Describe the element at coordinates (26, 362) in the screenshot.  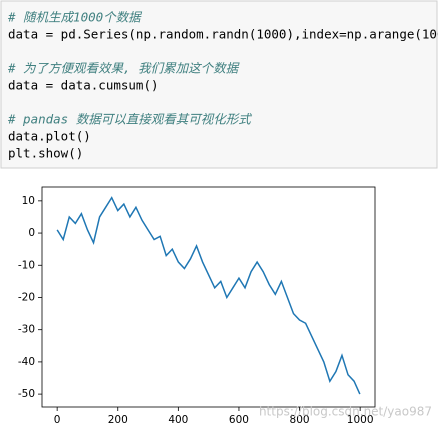
I see `y-tick-label: -40` at that location.